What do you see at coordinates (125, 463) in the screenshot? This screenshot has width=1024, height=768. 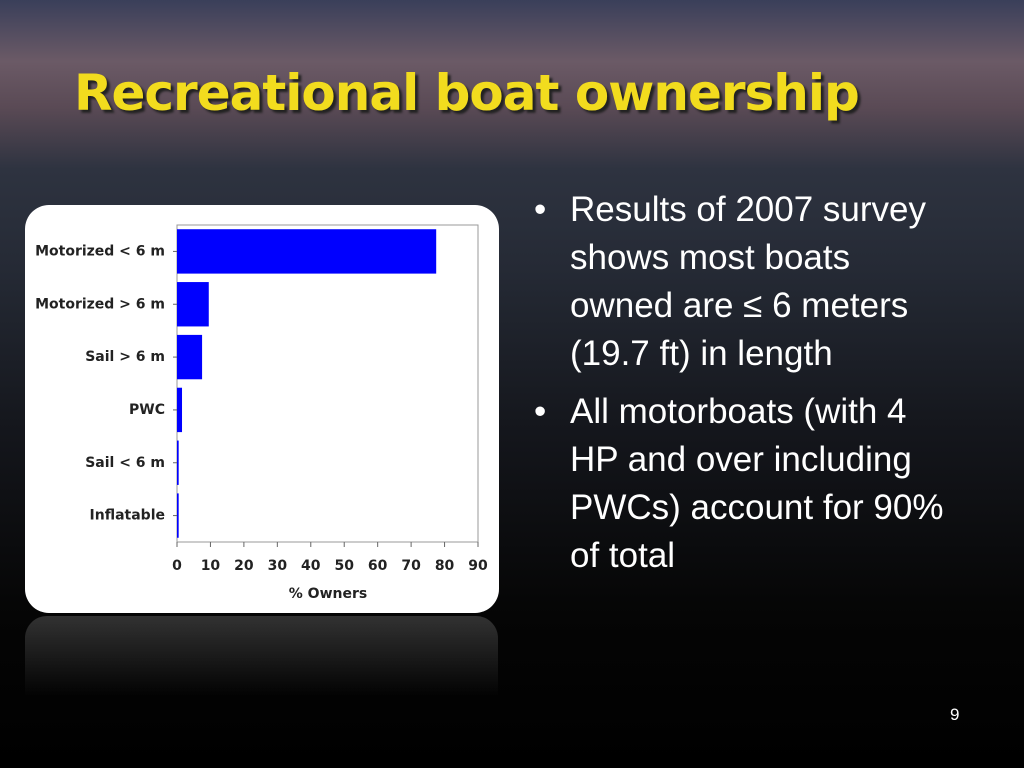 I see `y-tick-label: Sail < 6 m` at bounding box center [125, 463].